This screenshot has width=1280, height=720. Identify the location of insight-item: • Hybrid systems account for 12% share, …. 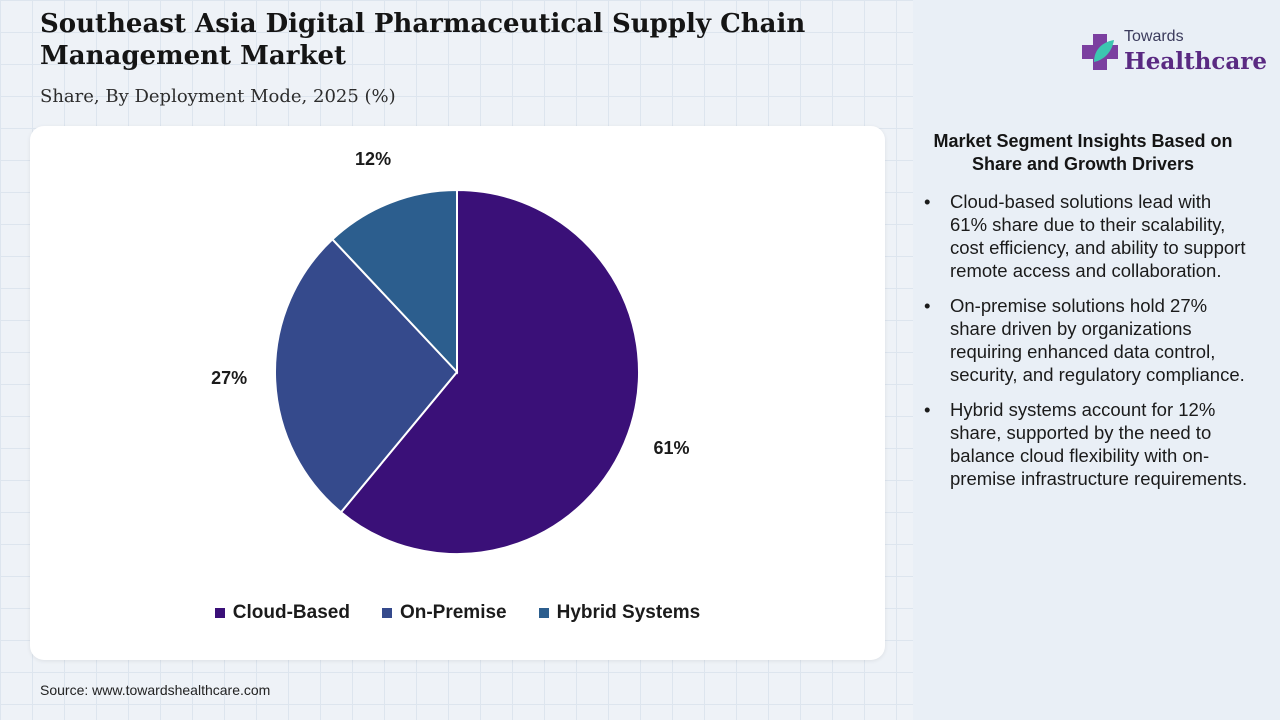
(1087, 444).